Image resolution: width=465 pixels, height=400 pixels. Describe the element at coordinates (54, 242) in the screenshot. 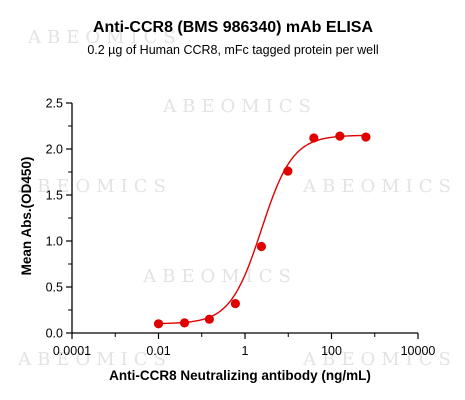

I see `y-tick-label: 1.0` at that location.